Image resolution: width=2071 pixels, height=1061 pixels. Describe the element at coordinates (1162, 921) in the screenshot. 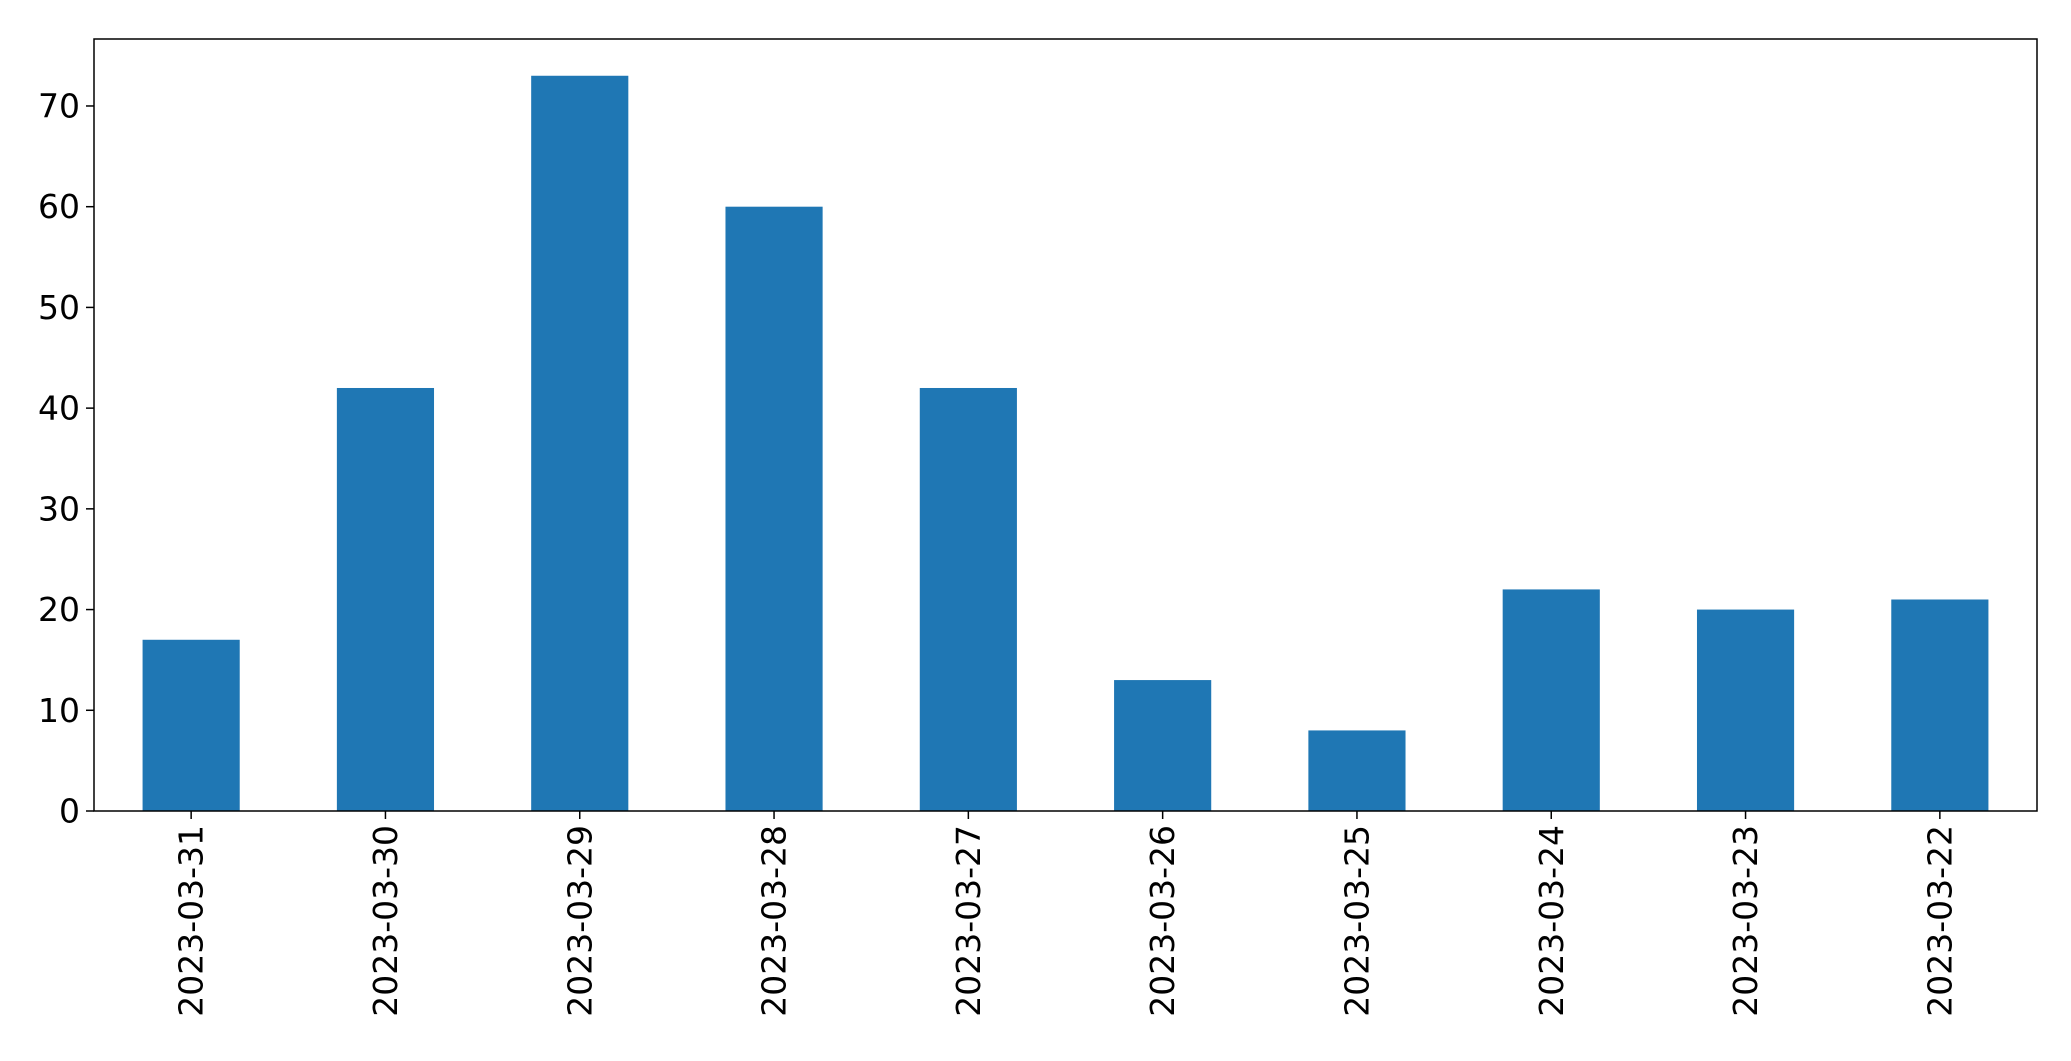

I see `x-tick-label: 2023-03-26` at that location.